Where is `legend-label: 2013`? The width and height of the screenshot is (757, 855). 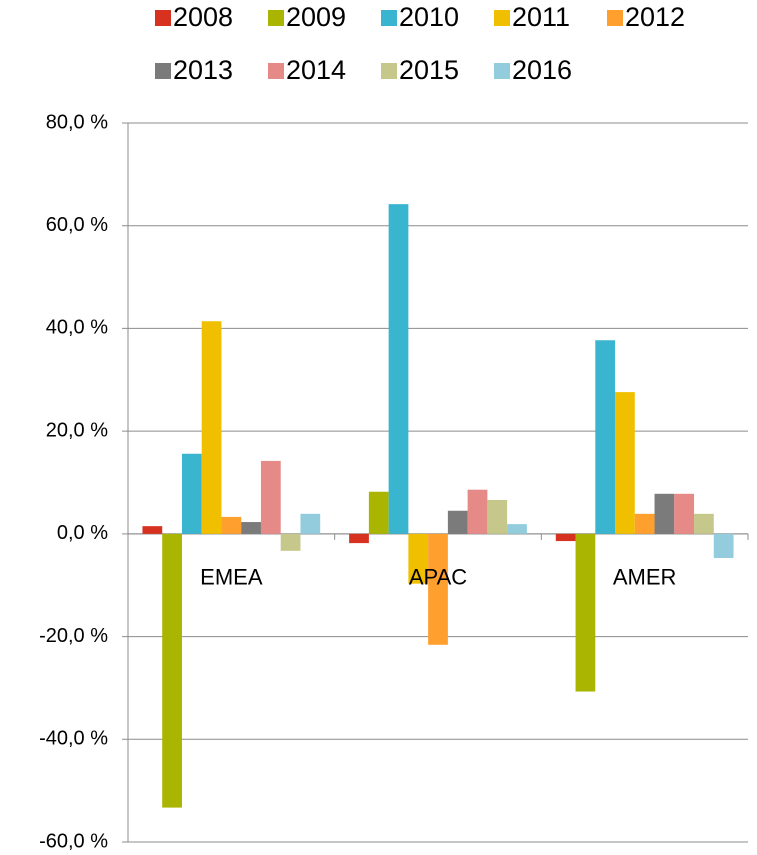
legend-label: 2013 is located at coordinates (203, 70).